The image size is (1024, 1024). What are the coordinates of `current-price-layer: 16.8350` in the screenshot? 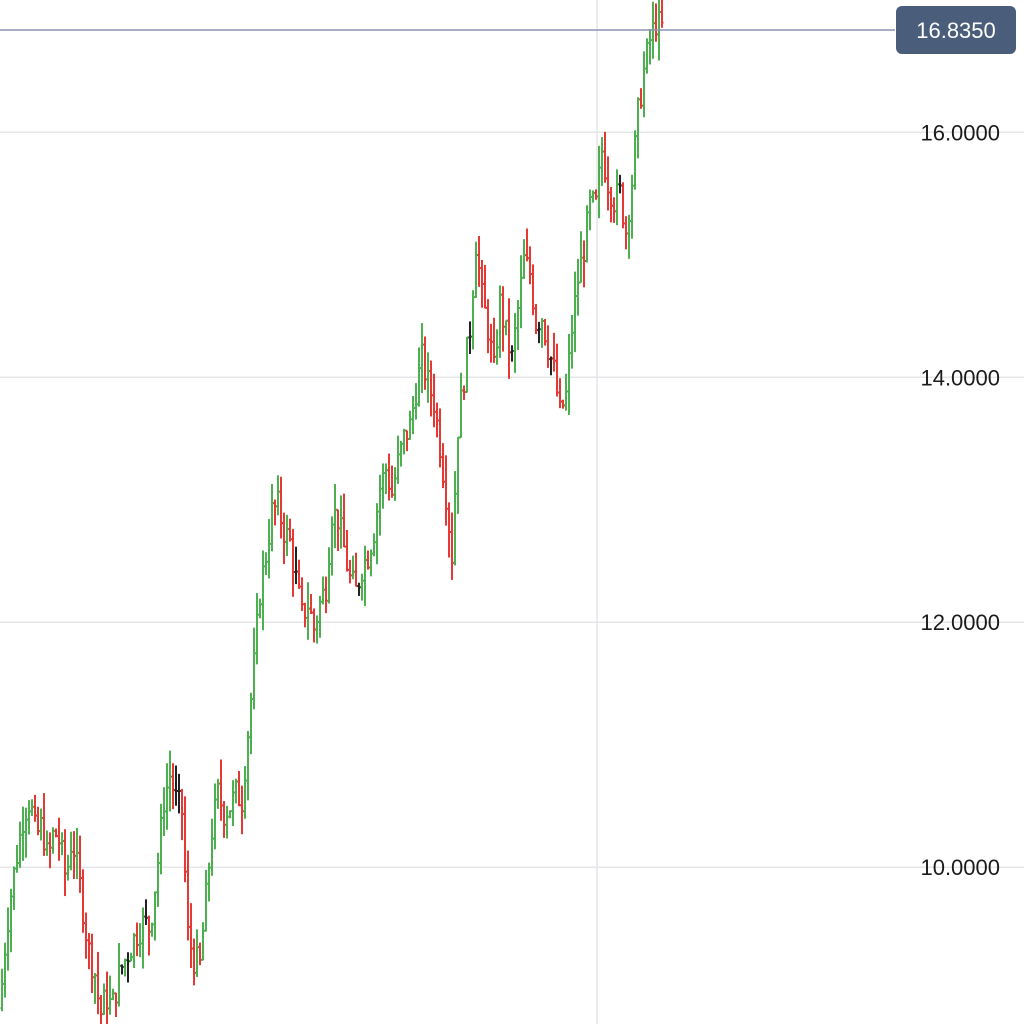 It's located at (508, 30).